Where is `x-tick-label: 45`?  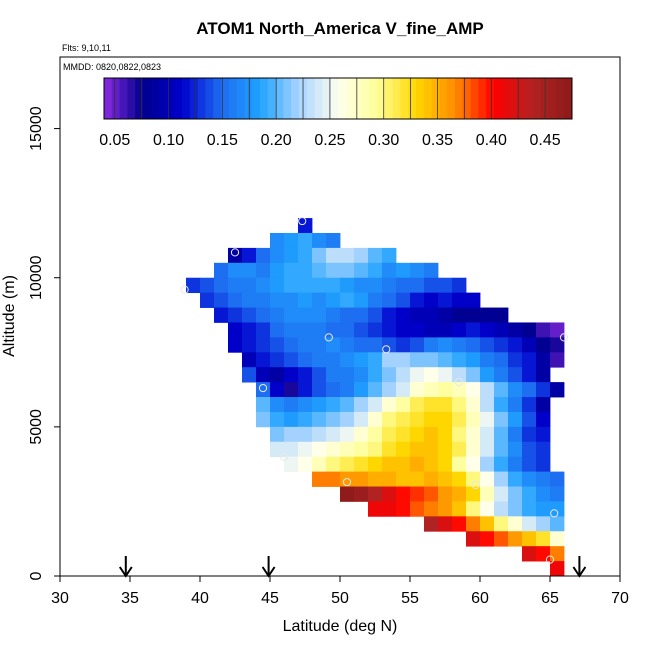
x-tick-label: 45 is located at coordinates (270, 598).